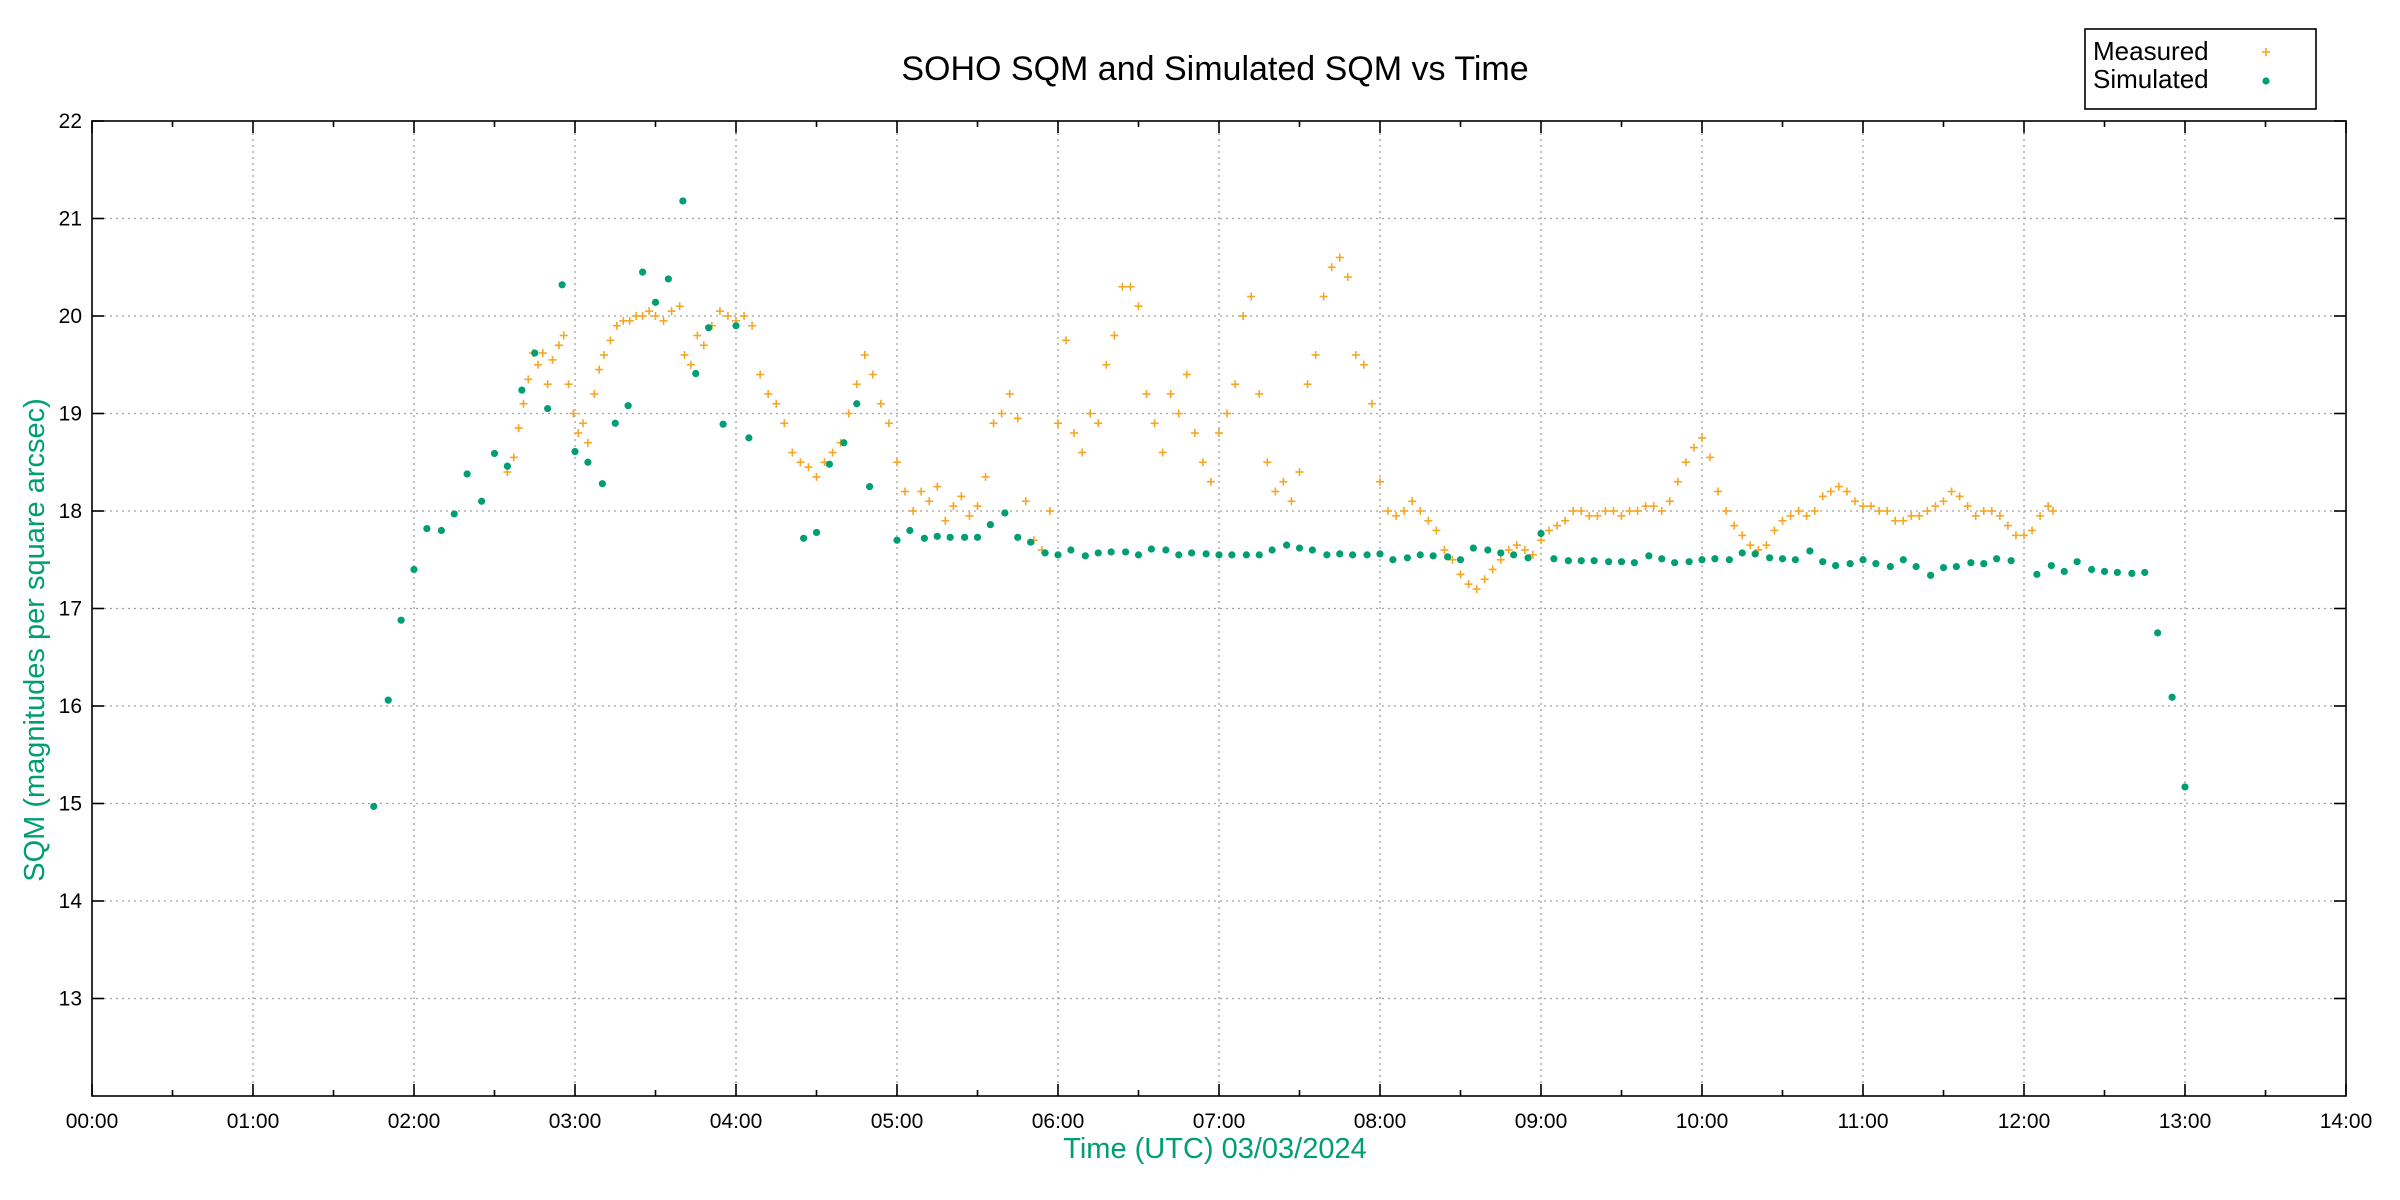  What do you see at coordinates (35, 640) in the screenshot?
I see `y-axis-label: SQM (magnitudes per square arcsec)` at bounding box center [35, 640].